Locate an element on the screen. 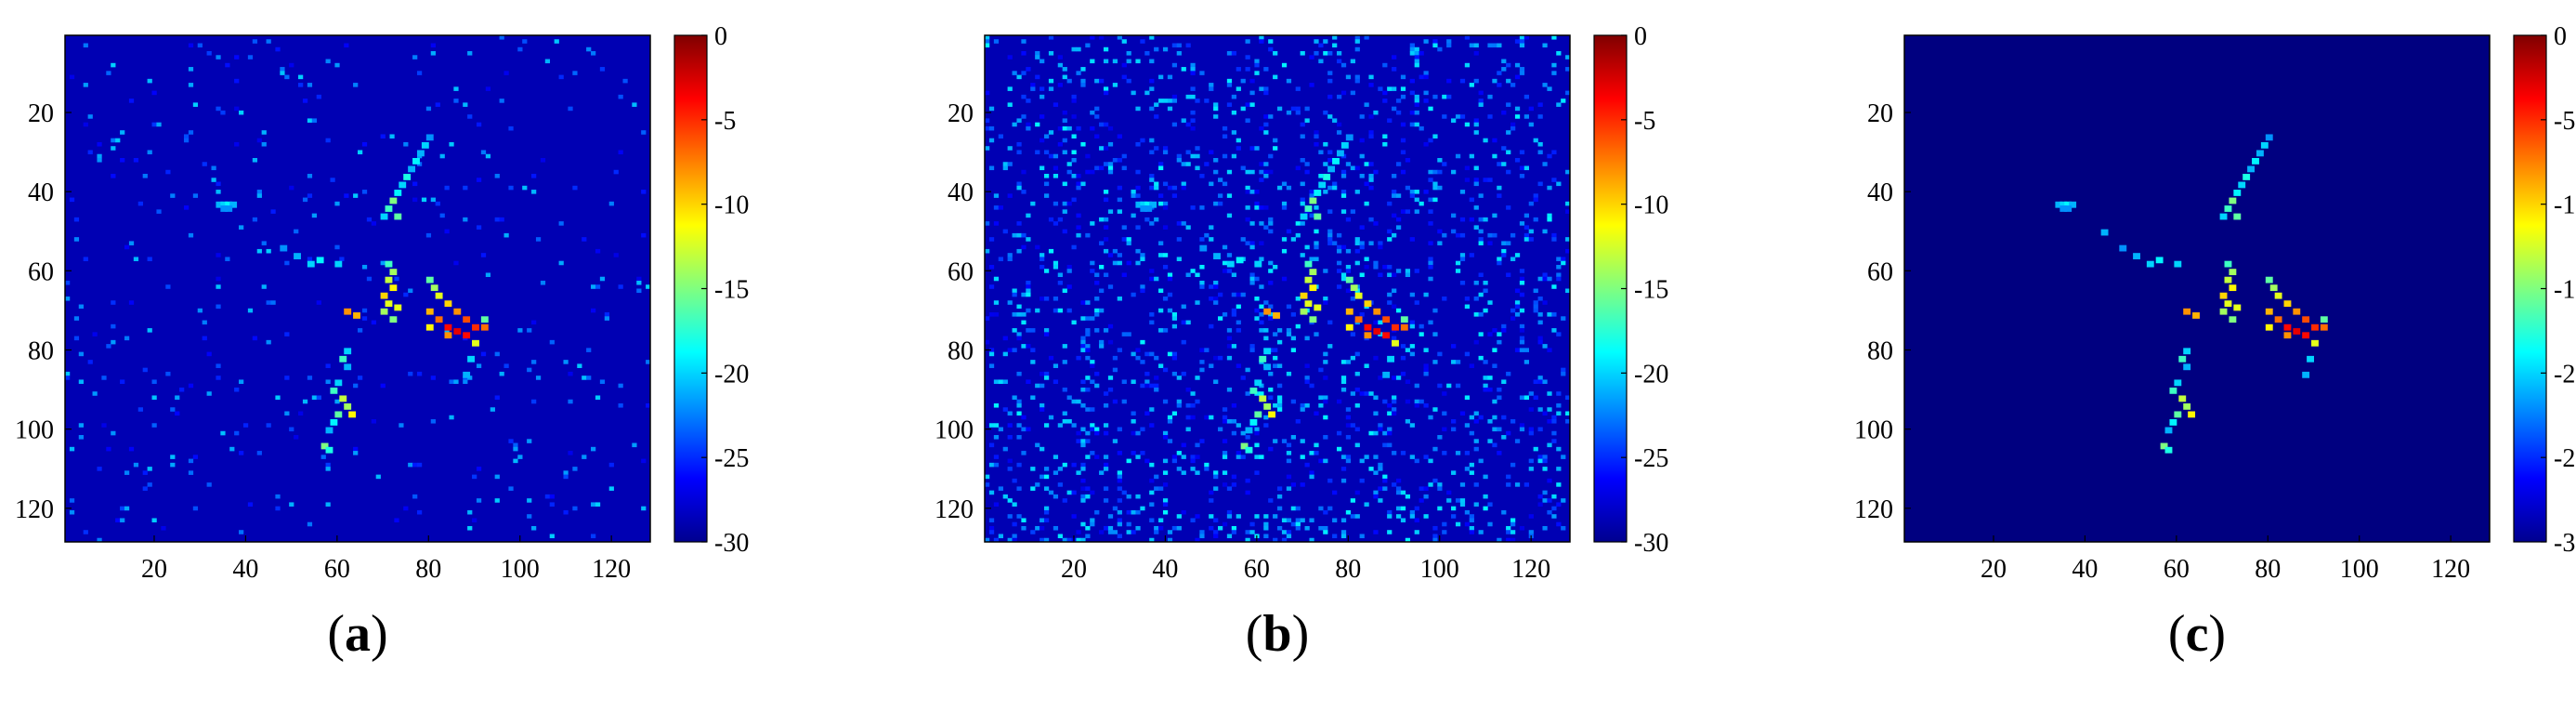 This screenshot has height=712, width=2576. colorbar-tick-label: -5 is located at coordinates (1644, 121).